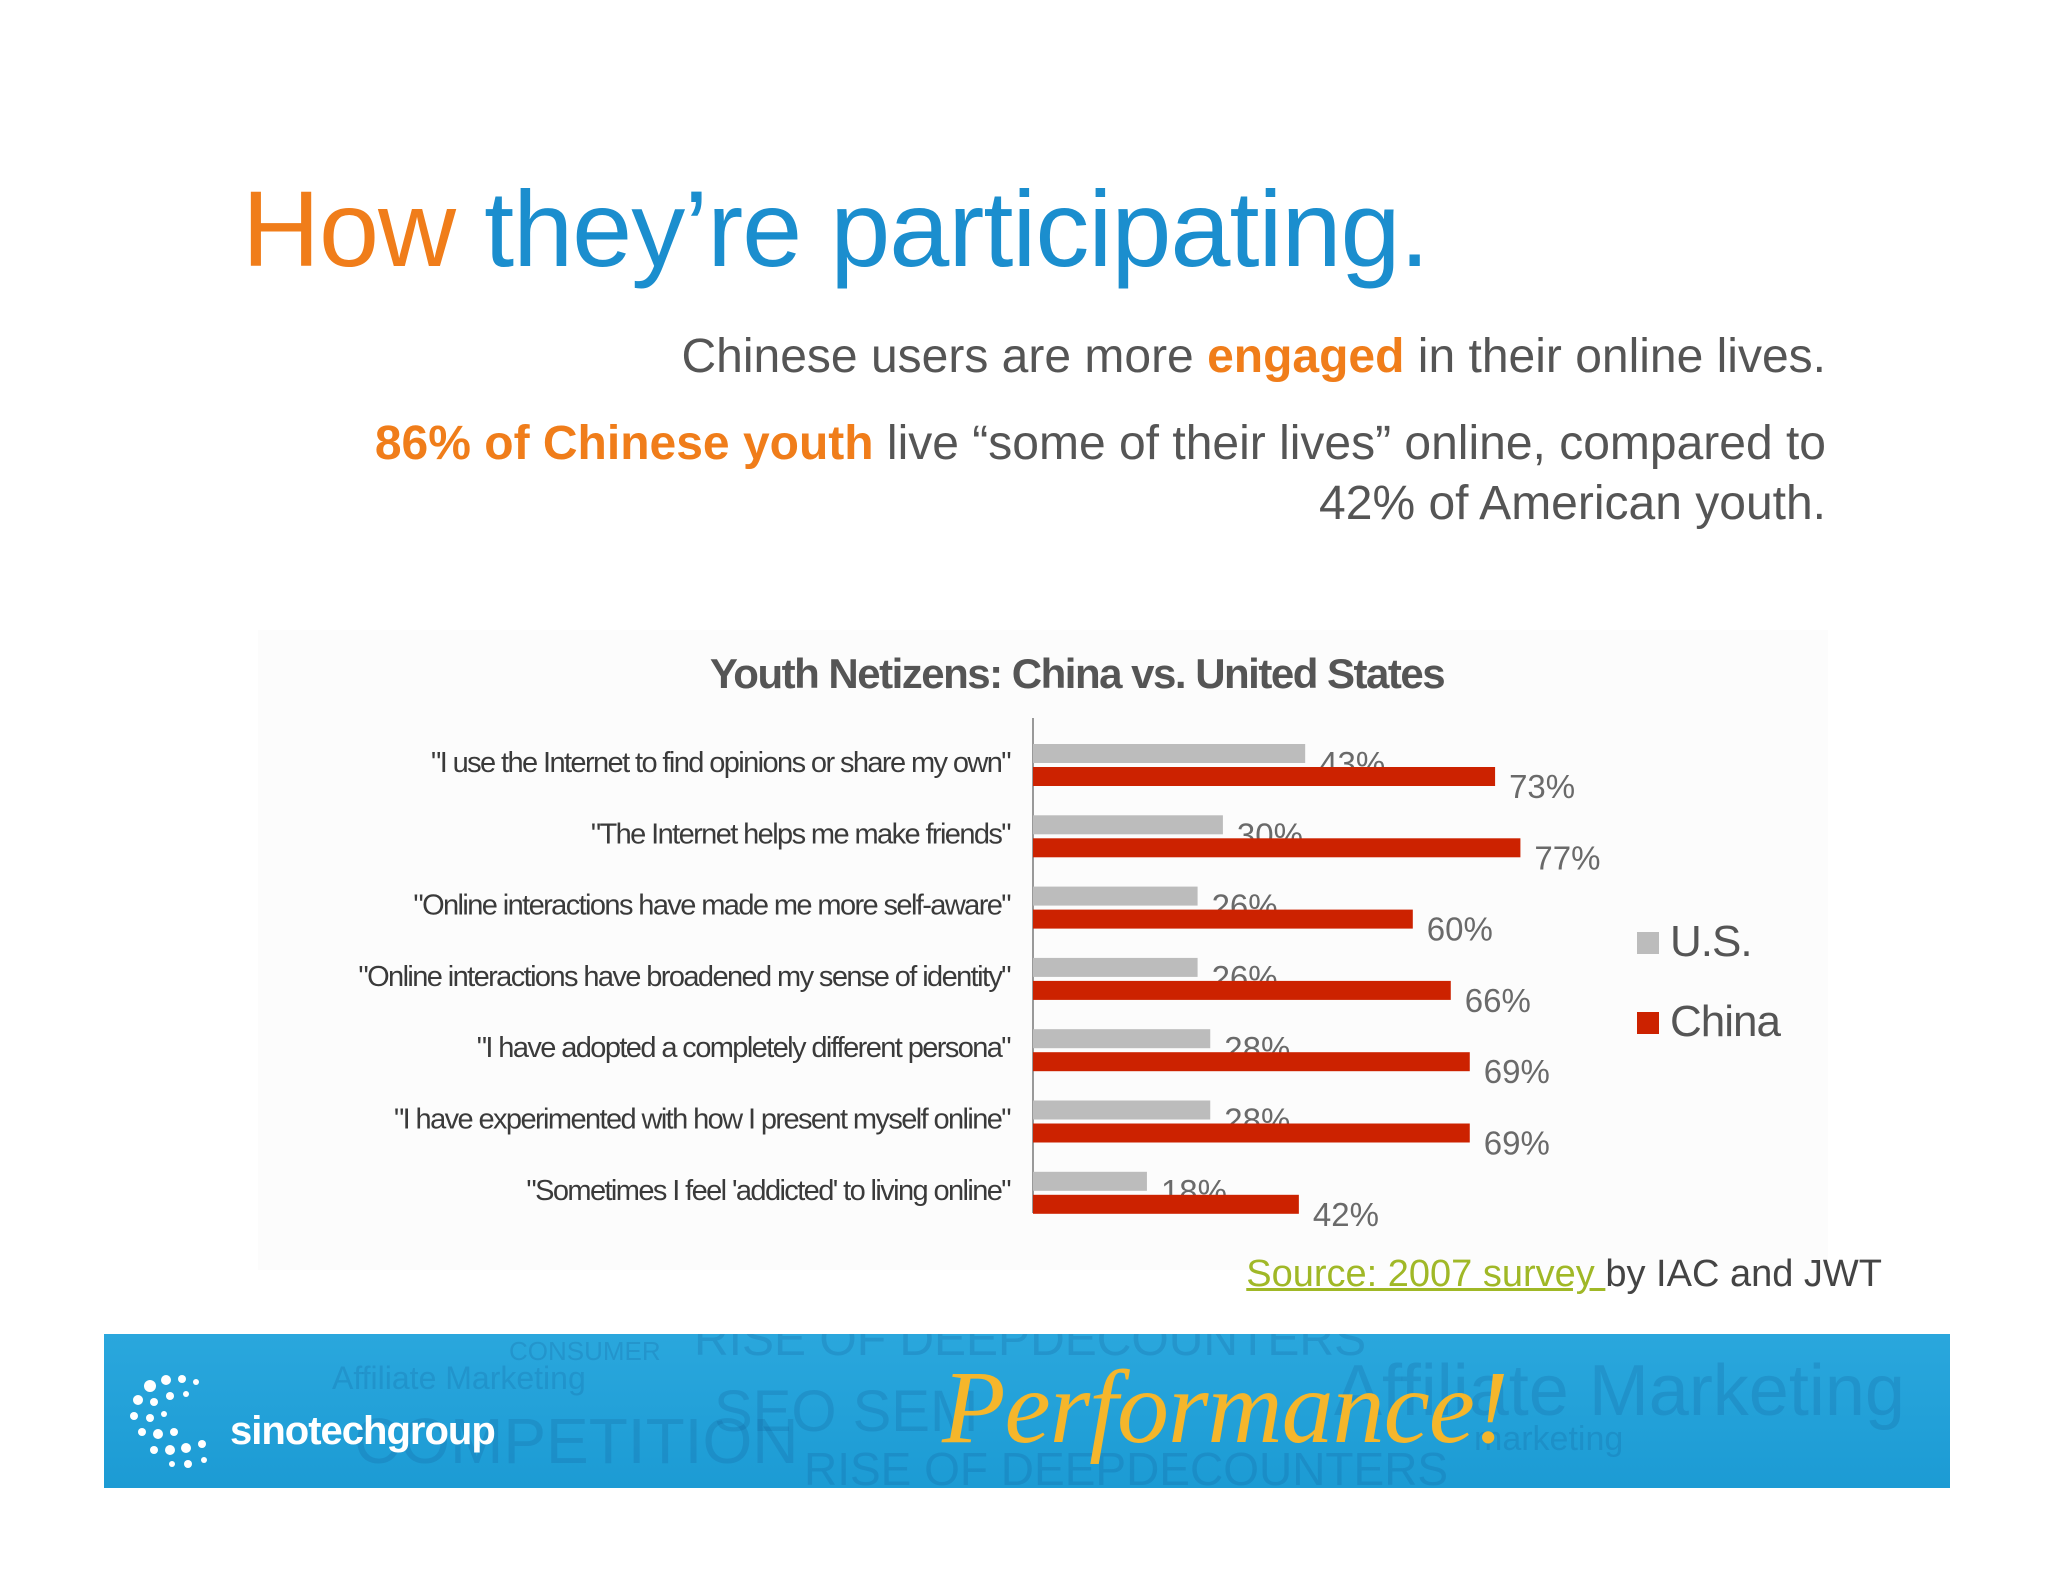  I want to click on china-value-label: 60%, so click(1460, 929).